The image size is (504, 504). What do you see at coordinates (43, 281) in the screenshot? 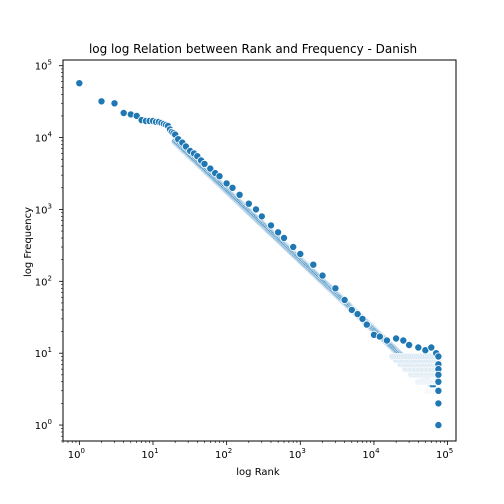
I see `y-tick-label: 10²` at bounding box center [43, 281].